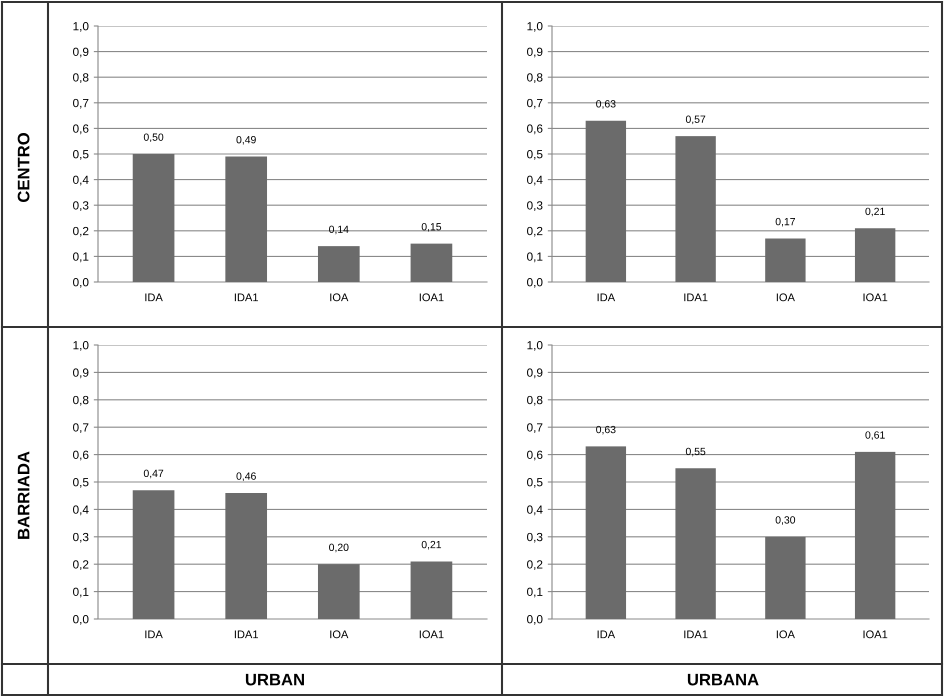 The image size is (944, 697). Describe the element at coordinates (875, 435) in the screenshot. I see `data-label: 0,61` at that location.